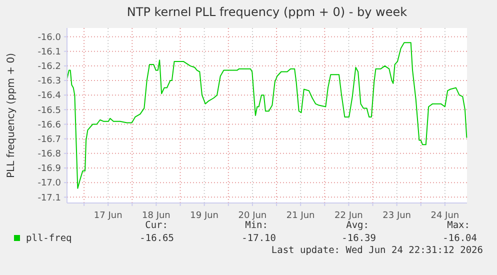 Image resolution: width=497 pixels, height=275 pixels. I want to click on y-tick-label: -16.3, so click(49, 81).